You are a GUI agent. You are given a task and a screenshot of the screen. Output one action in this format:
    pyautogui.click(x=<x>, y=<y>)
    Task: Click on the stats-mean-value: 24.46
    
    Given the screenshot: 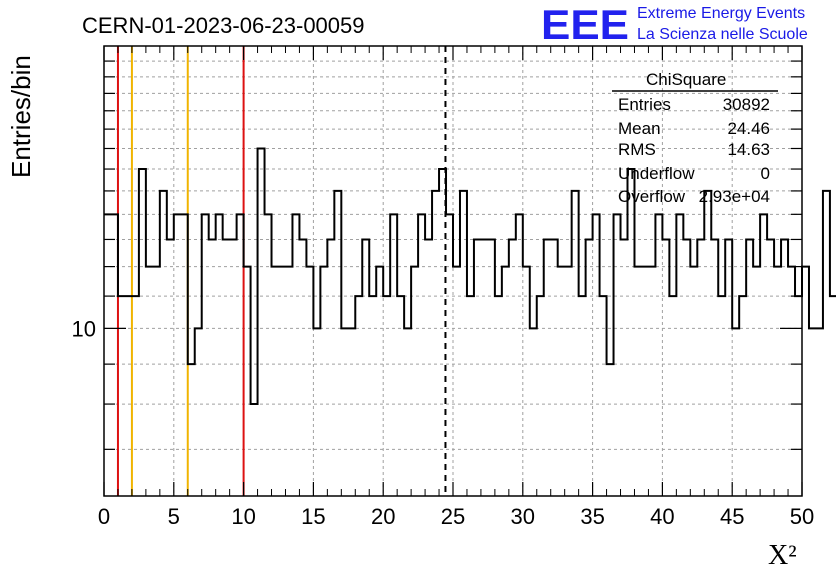 What is the action you would take?
    pyautogui.click(x=748, y=128)
    